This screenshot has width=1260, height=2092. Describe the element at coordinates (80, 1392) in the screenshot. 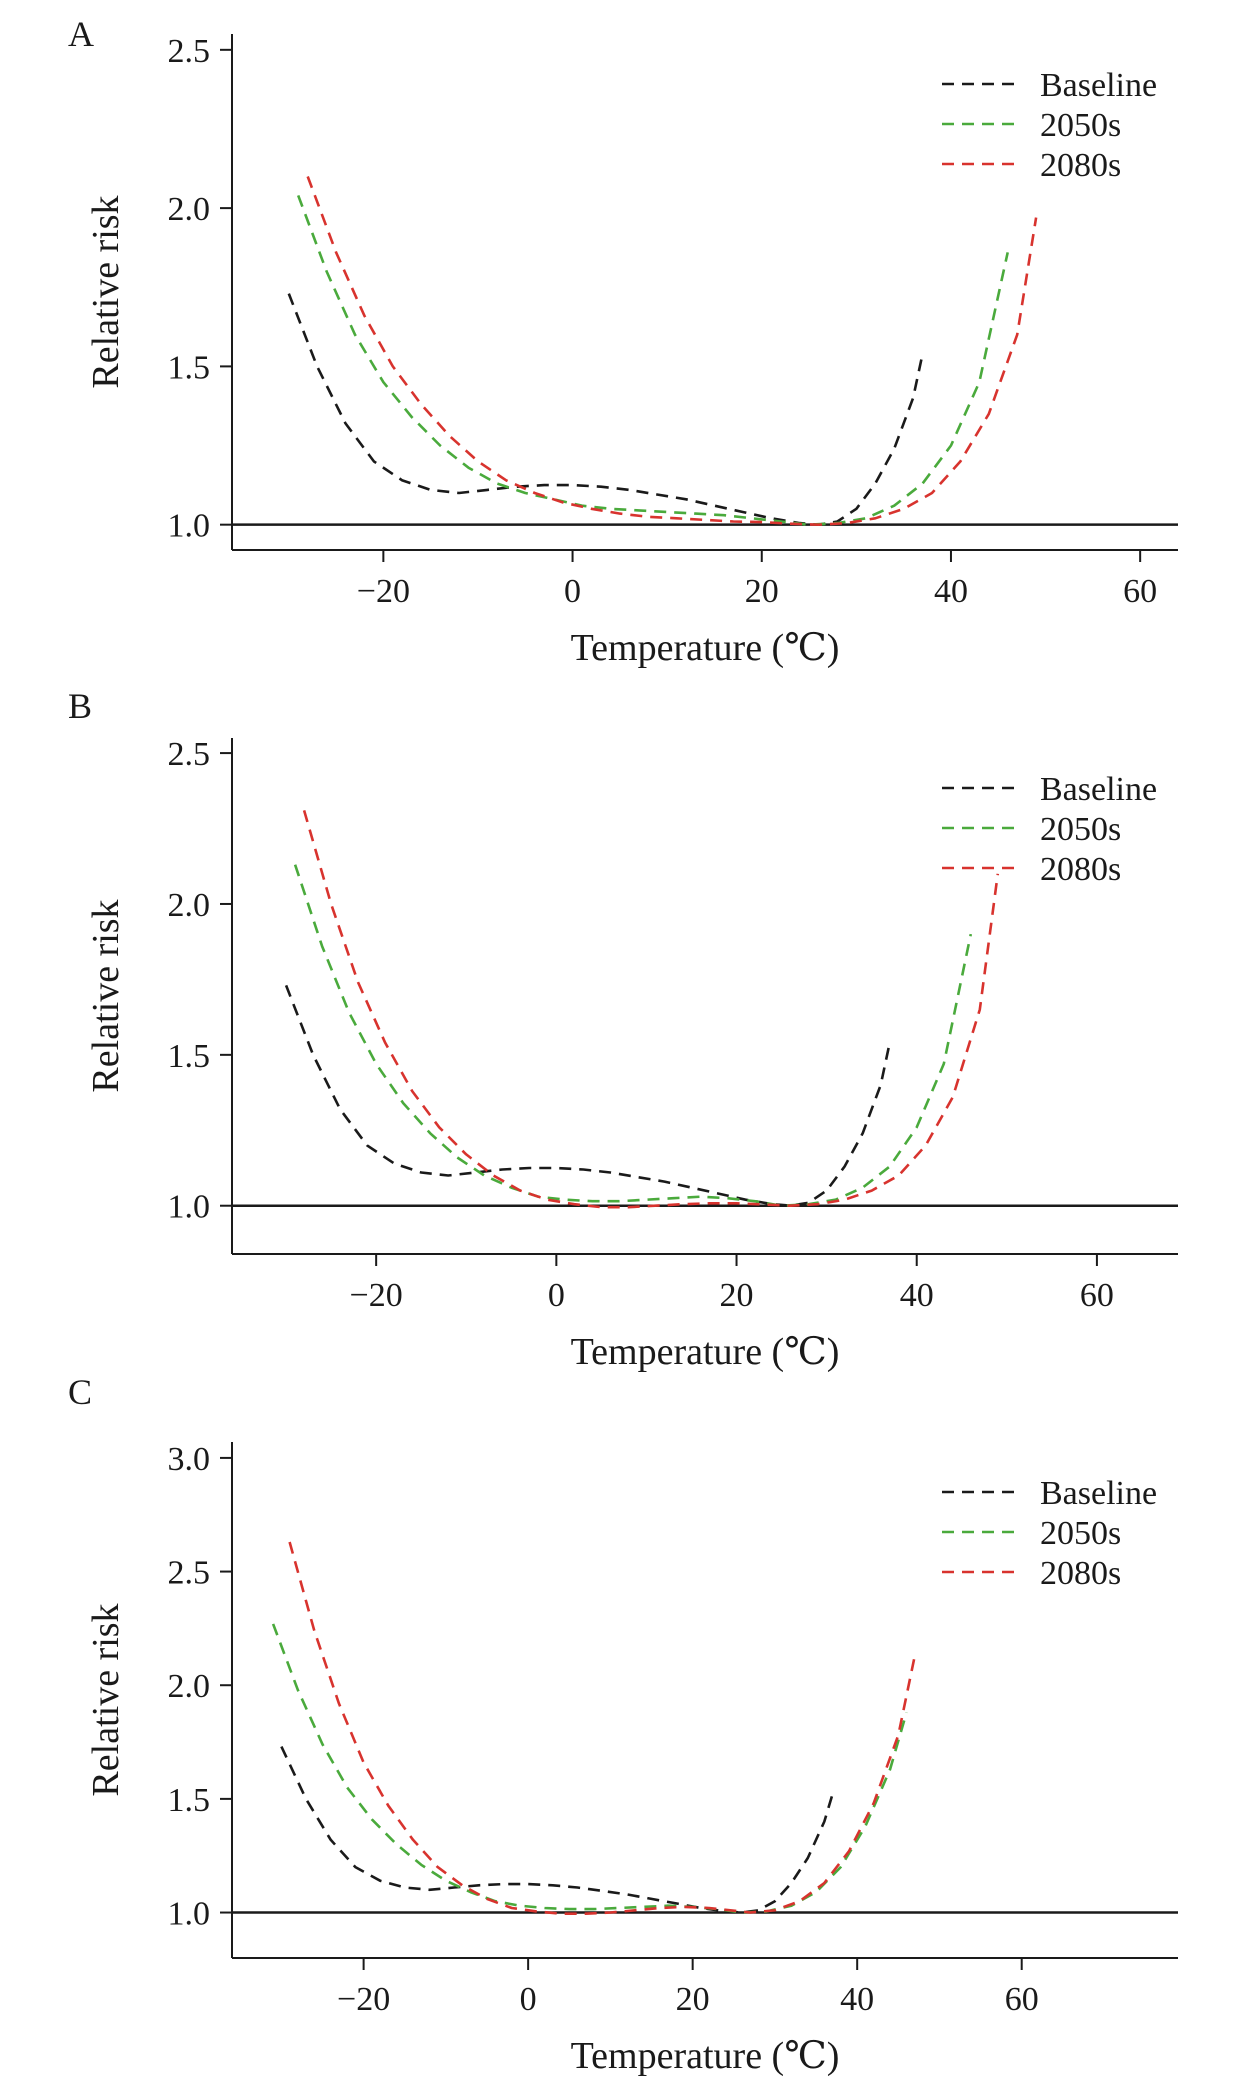

I see `panel-letter: C` at that location.